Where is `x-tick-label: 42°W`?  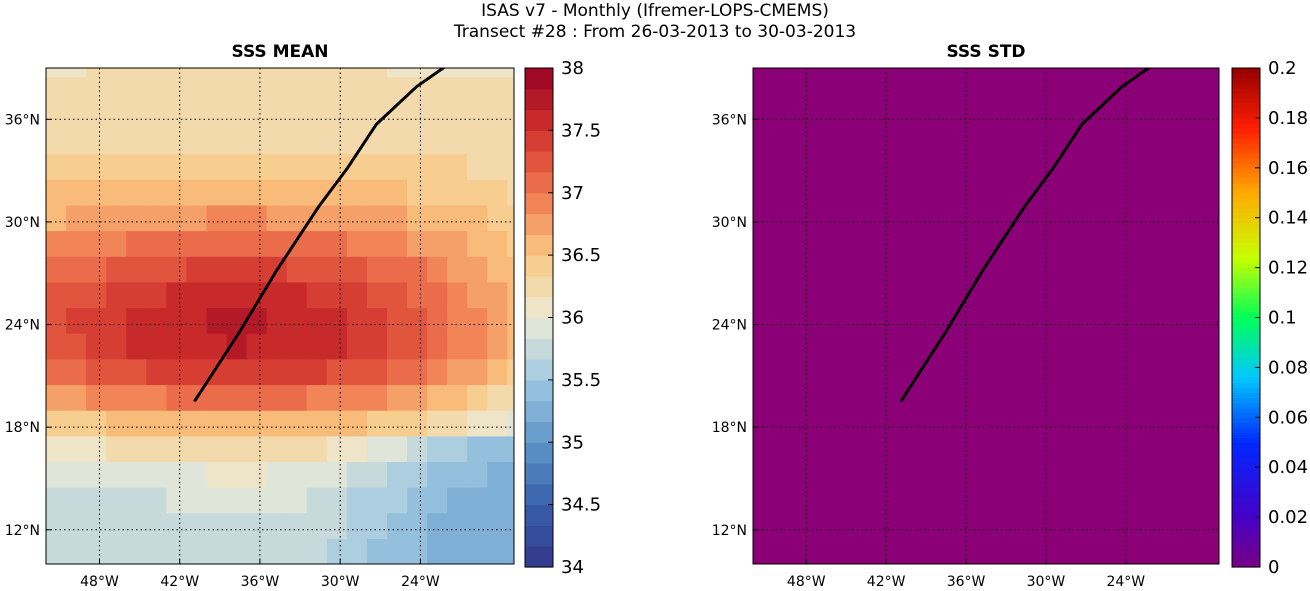
x-tick-label: 42°W is located at coordinates (886, 582).